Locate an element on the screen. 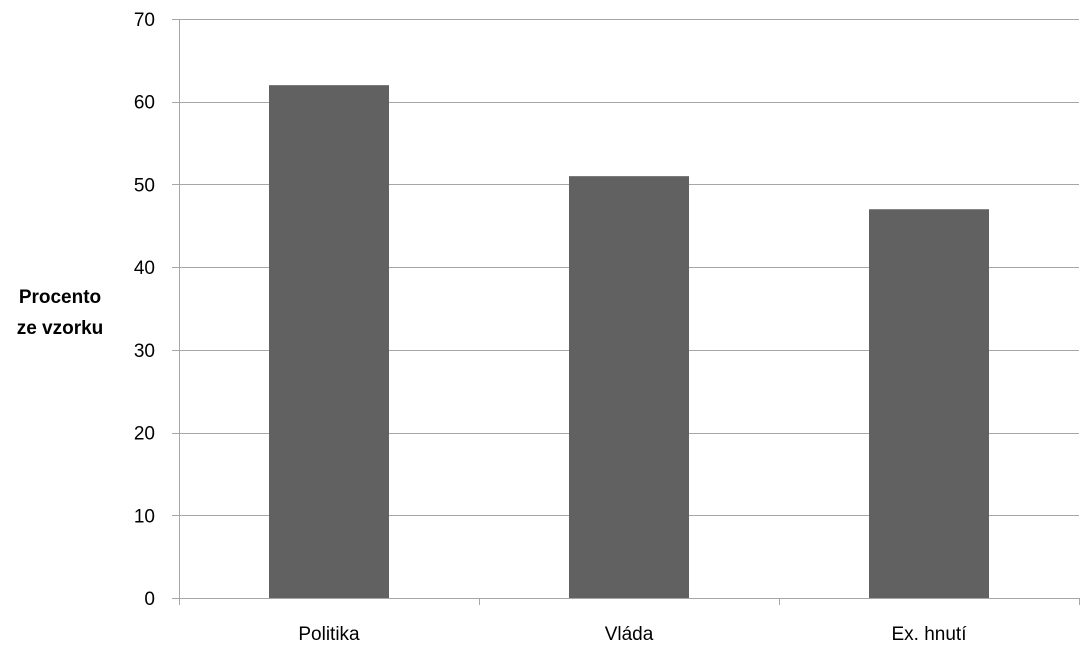  x-tick-label-1: Vláda is located at coordinates (629, 634).